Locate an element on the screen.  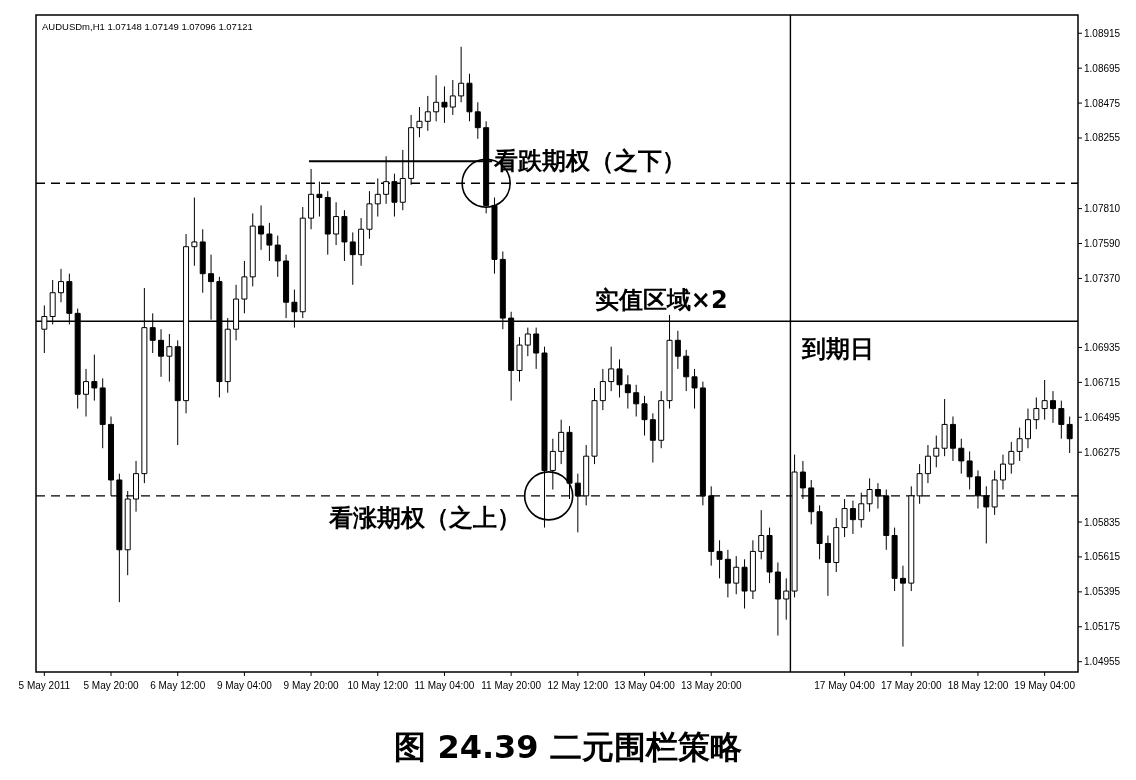
y-tick-label: 1.06275 is located at coordinates (1102, 452).